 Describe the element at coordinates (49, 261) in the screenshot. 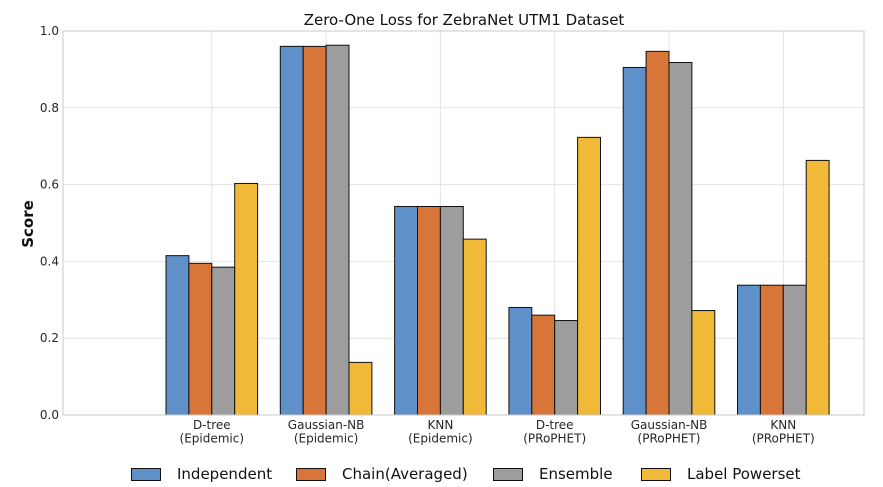

I see `y-tick-label: 0.4` at that location.